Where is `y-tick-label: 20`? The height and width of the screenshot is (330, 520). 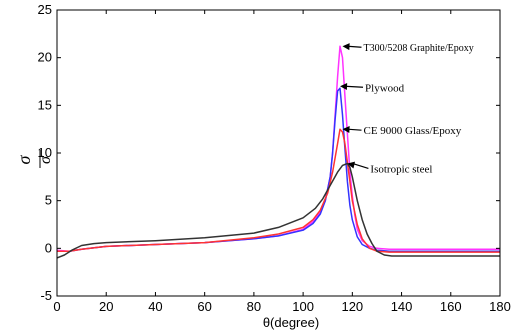 y-tick-label: 20 is located at coordinates (45, 57).